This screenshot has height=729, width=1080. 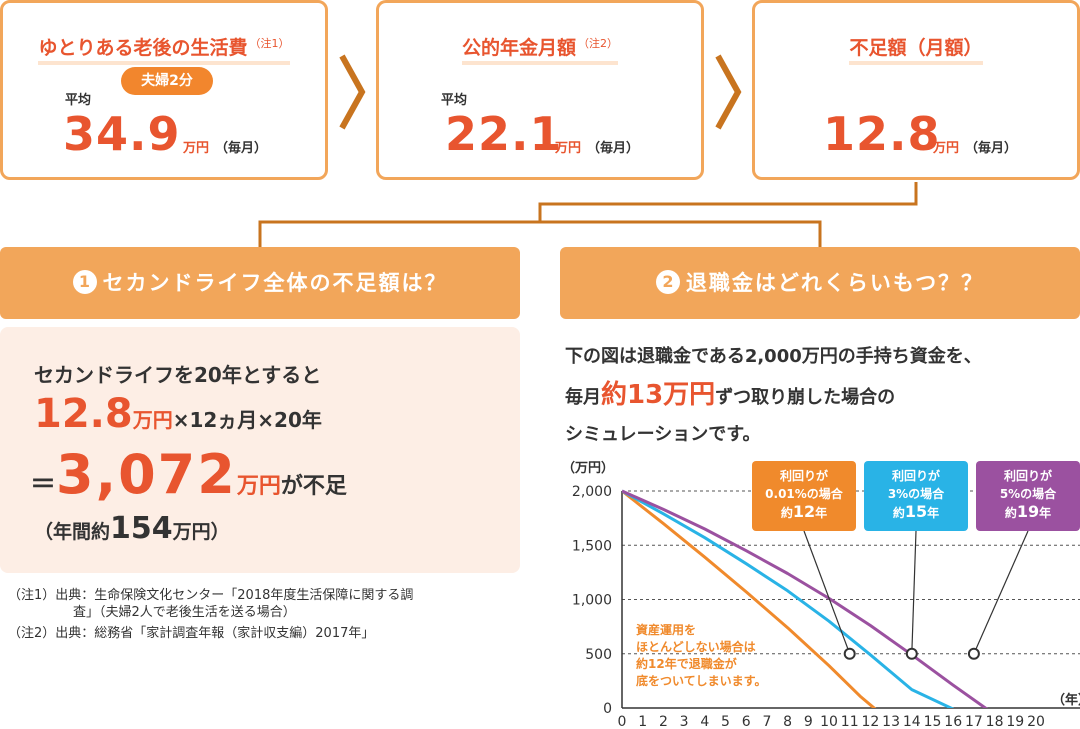 I want to click on number-two-icon: 2, so click(x=667, y=282).